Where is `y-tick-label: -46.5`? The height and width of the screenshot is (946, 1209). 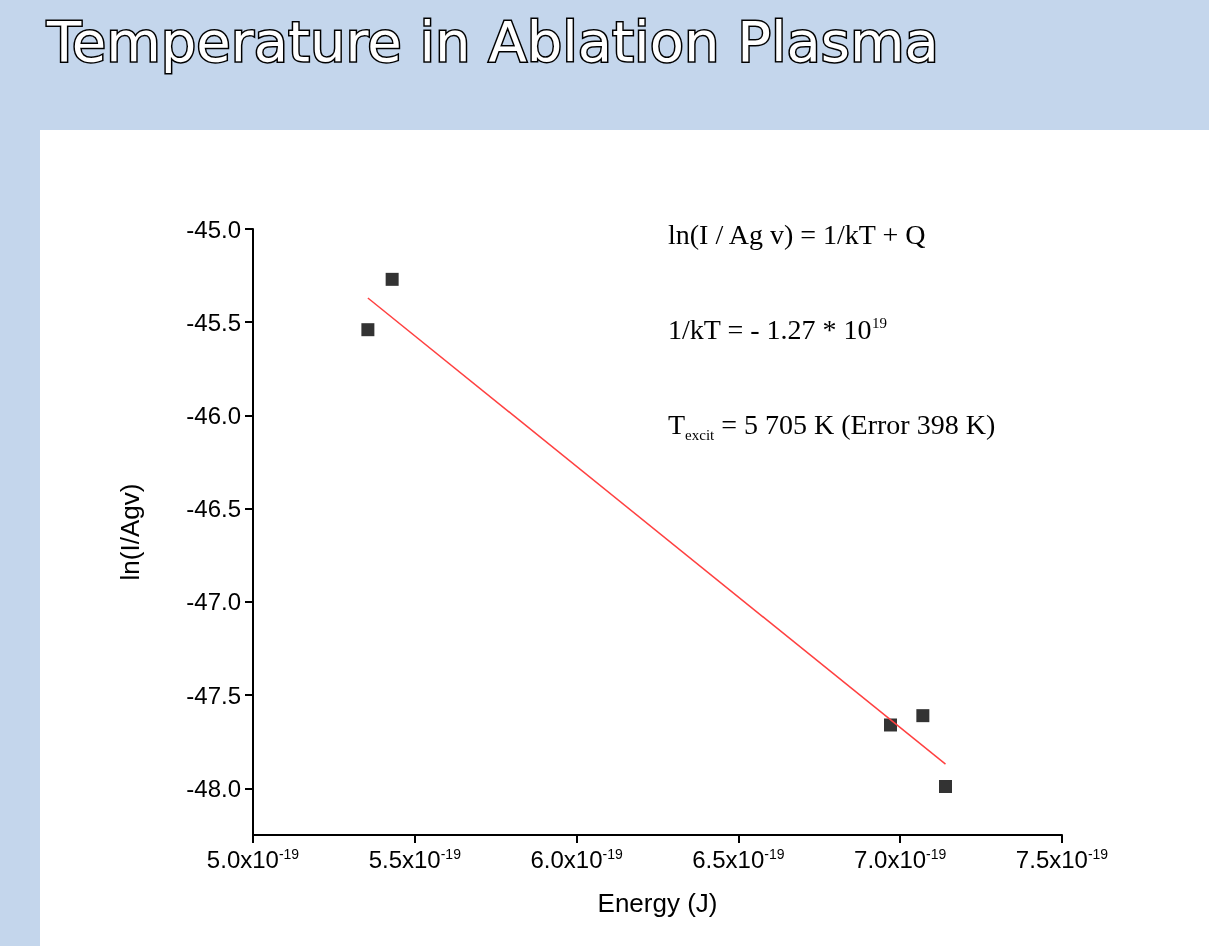
y-tick-label: -46.5 is located at coordinates (213, 509).